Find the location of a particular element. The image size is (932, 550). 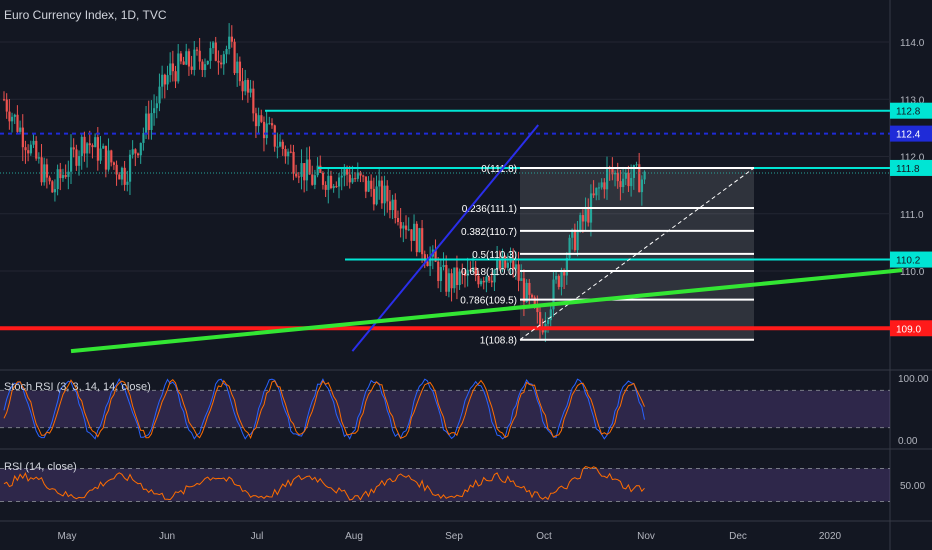

fibonacci-level-label: 0(111.8) is located at coordinates (499, 169).